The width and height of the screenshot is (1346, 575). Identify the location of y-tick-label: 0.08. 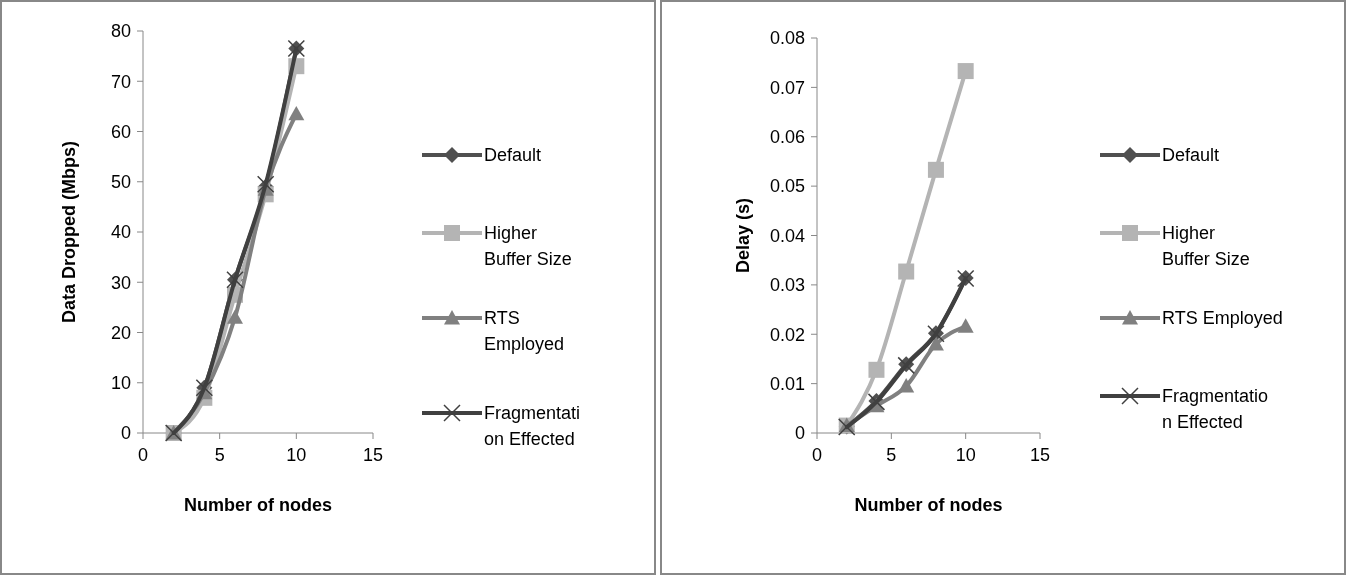
(787, 38).